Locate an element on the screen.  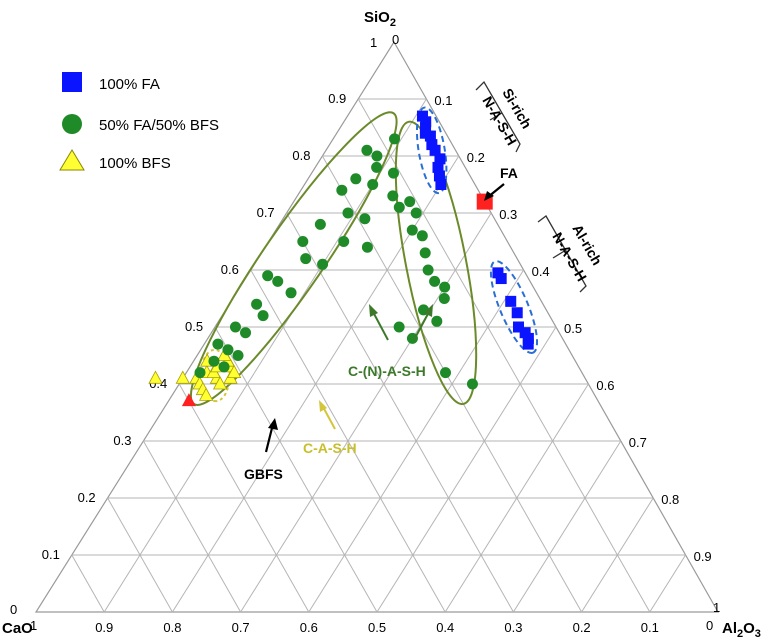
tick-al2o3: 0.9 is located at coordinates (703, 556).